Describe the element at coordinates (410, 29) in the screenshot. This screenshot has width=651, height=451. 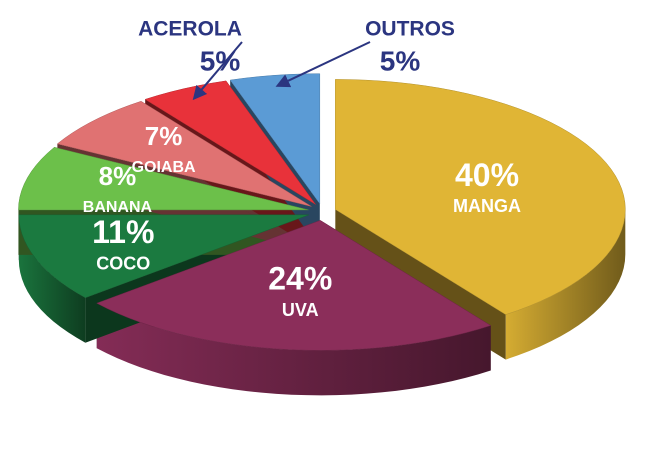
I see `category-label: OUTROS` at that location.